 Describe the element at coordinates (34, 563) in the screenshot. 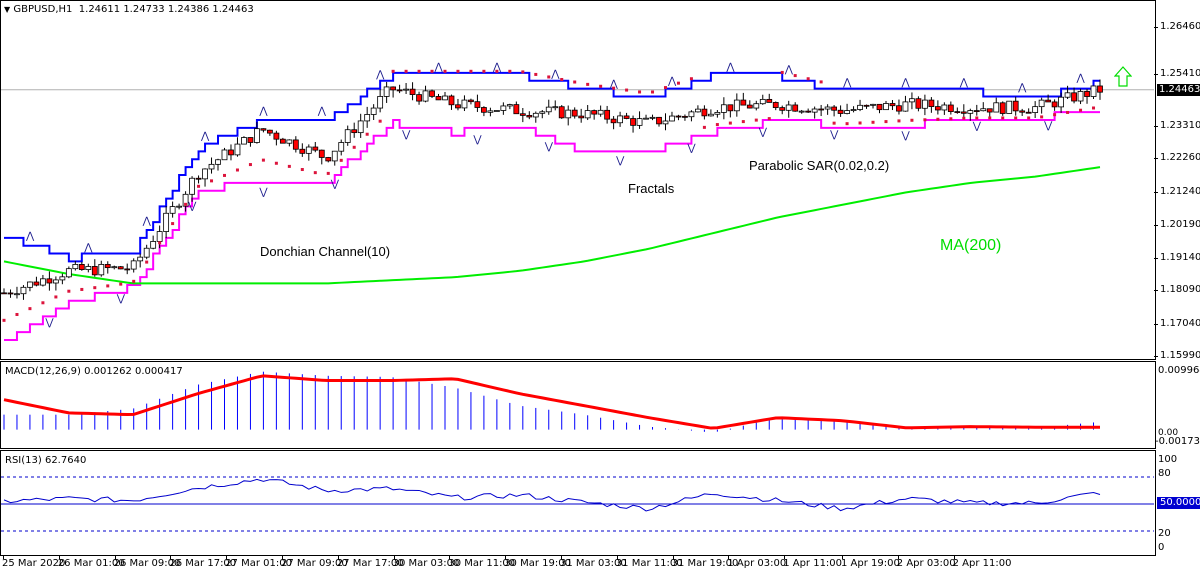

I see `time-axis-label: 25 Mar 2020` at that location.